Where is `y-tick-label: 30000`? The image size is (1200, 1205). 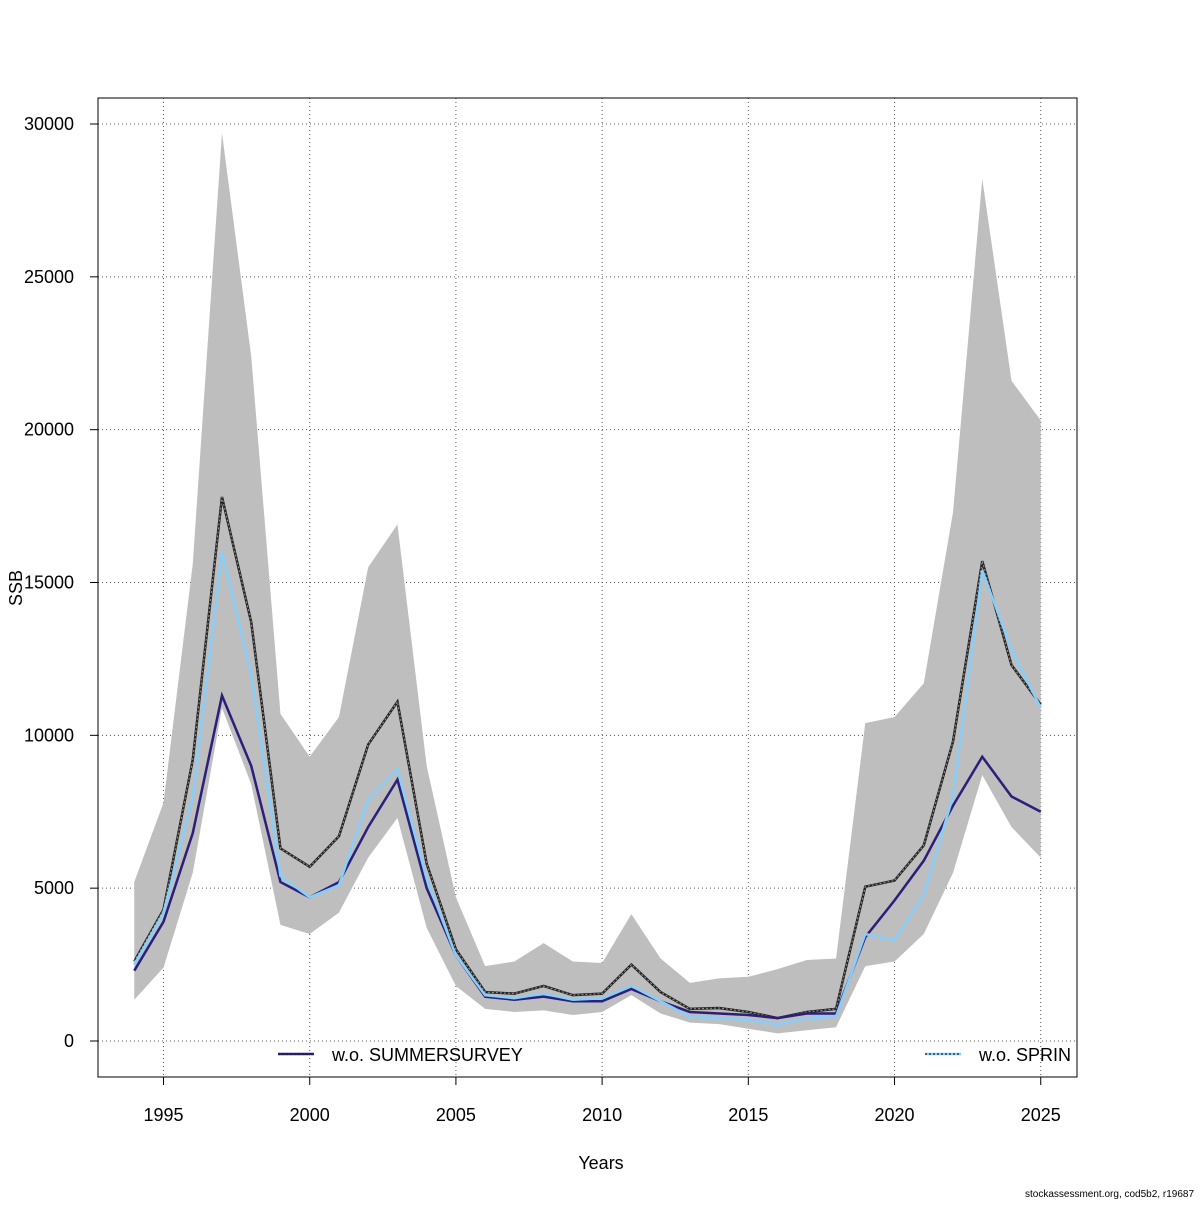
y-tick-label: 30000 is located at coordinates (49, 124).